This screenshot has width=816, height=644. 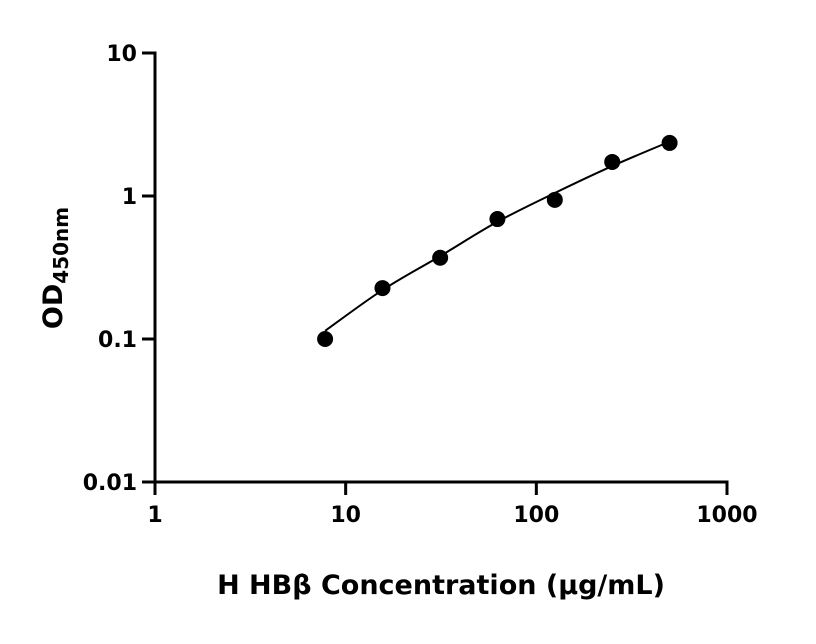 I want to click on x-tick-label: 10, so click(x=345, y=515).